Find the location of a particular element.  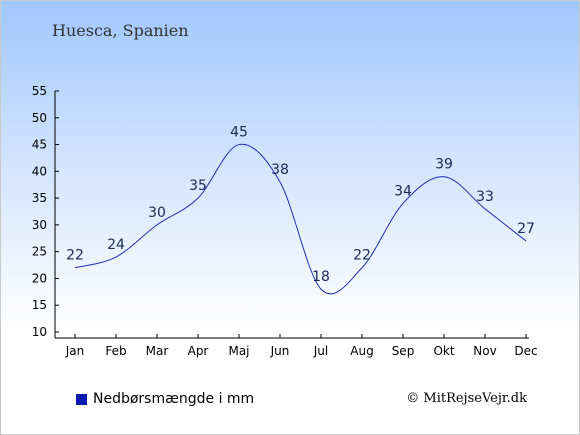

x-tick-label: Okt is located at coordinates (443, 351).